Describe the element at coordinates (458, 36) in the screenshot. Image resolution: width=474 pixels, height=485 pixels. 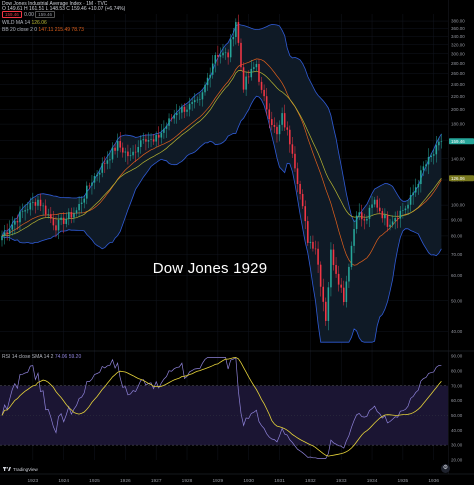
I see `price-tick-label: 340.00` at that location.